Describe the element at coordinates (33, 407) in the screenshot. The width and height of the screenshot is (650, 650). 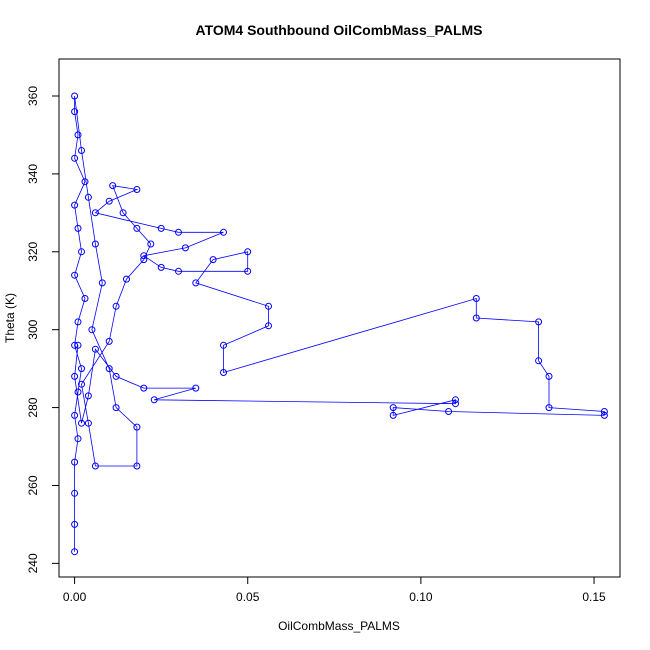
I see `y-tick-label: 280` at that location.